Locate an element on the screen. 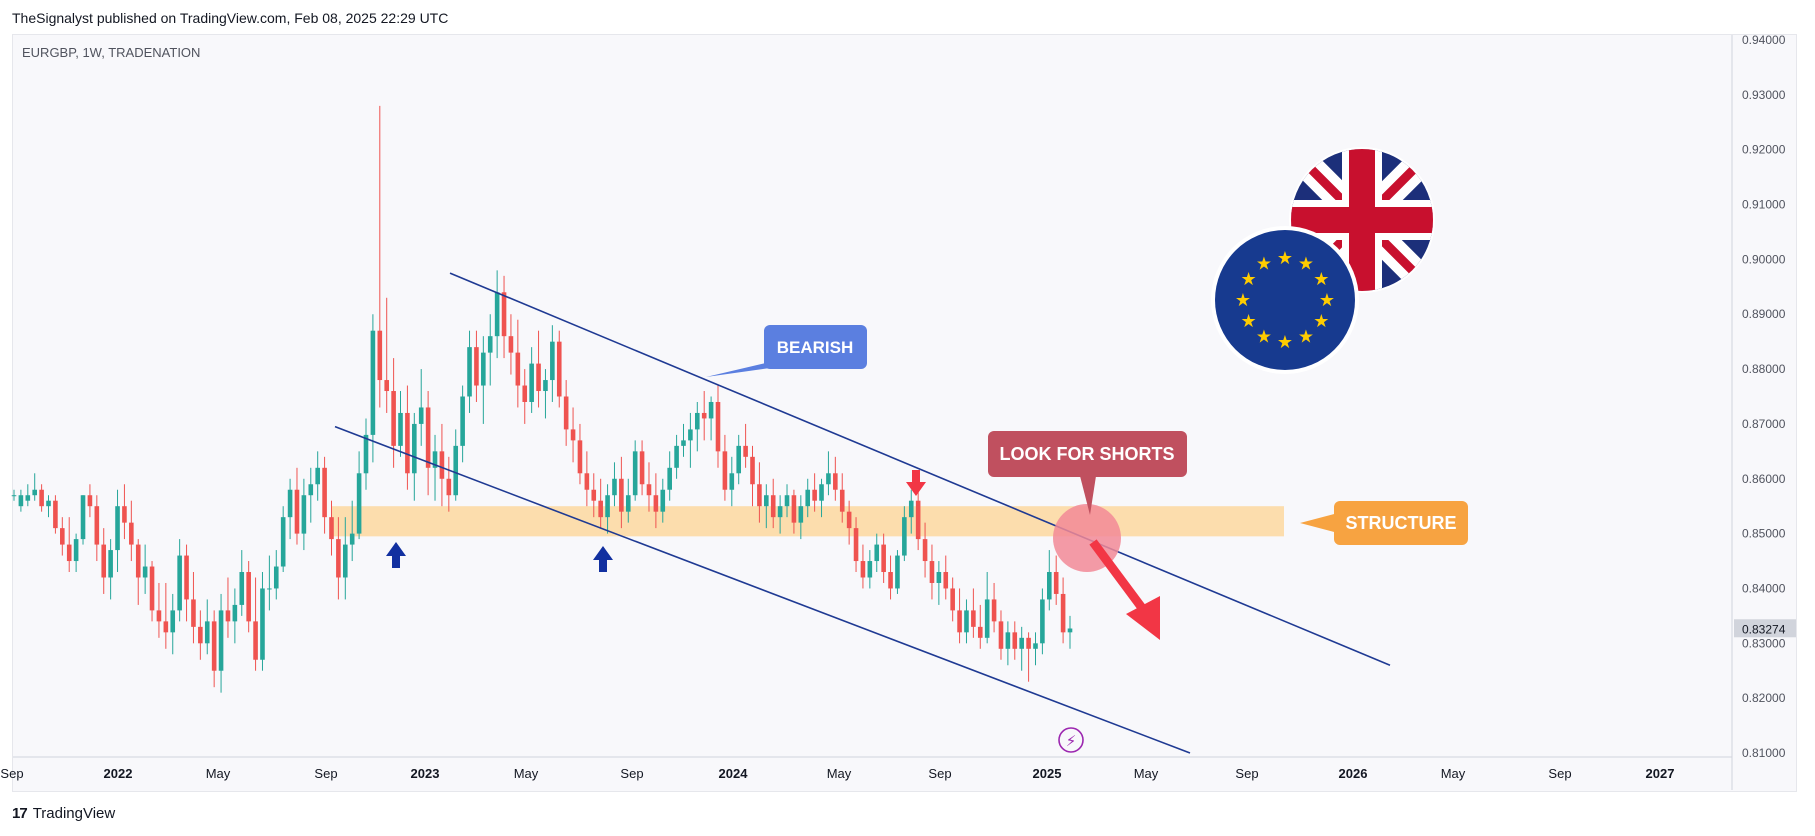  uk-flag-icon is located at coordinates (1362, 220).